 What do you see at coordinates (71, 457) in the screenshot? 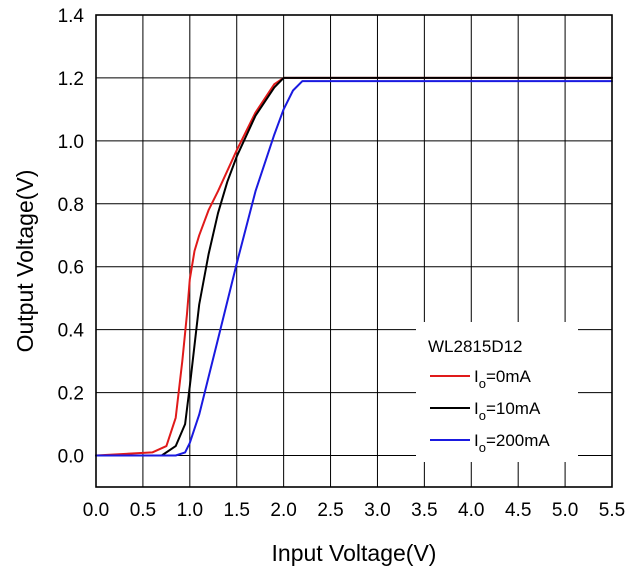
I see `y-tick-label: 0.0` at bounding box center [71, 457].